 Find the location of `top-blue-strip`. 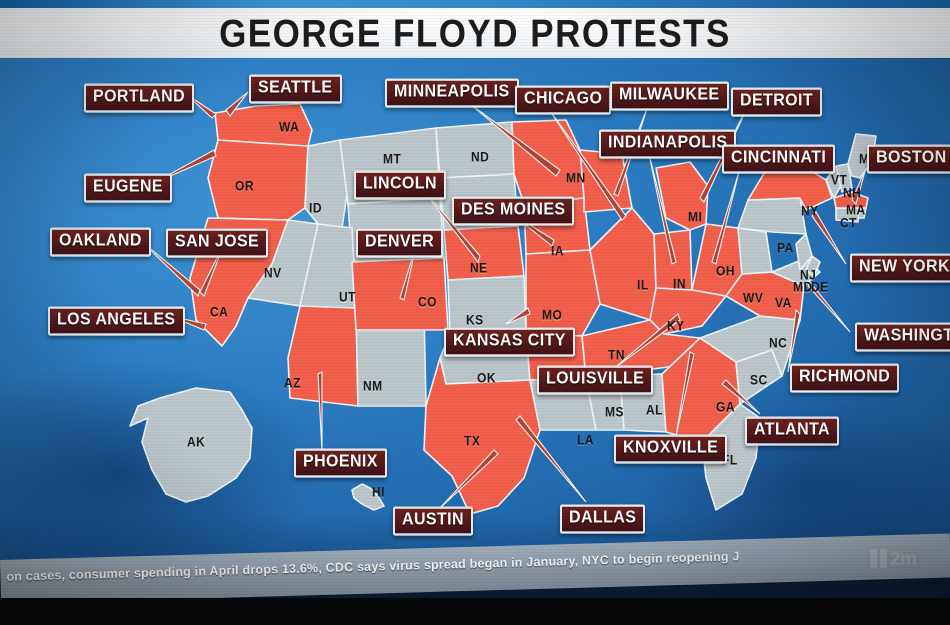

top-blue-strip is located at coordinates (475, 5).